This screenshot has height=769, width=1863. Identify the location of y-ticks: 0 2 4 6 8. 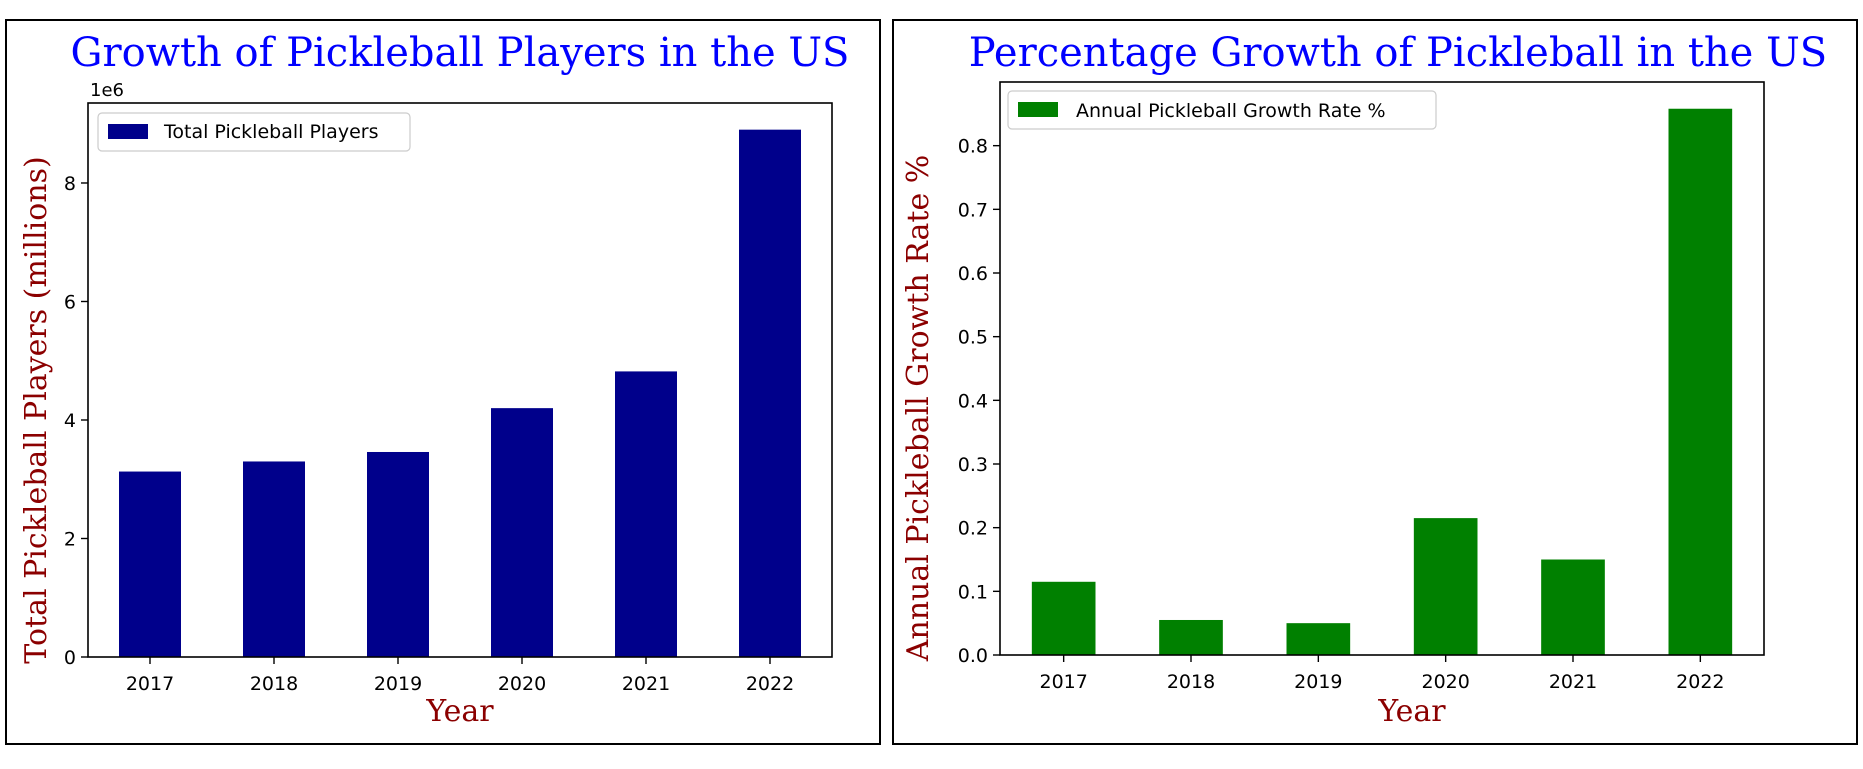
(76, 421).